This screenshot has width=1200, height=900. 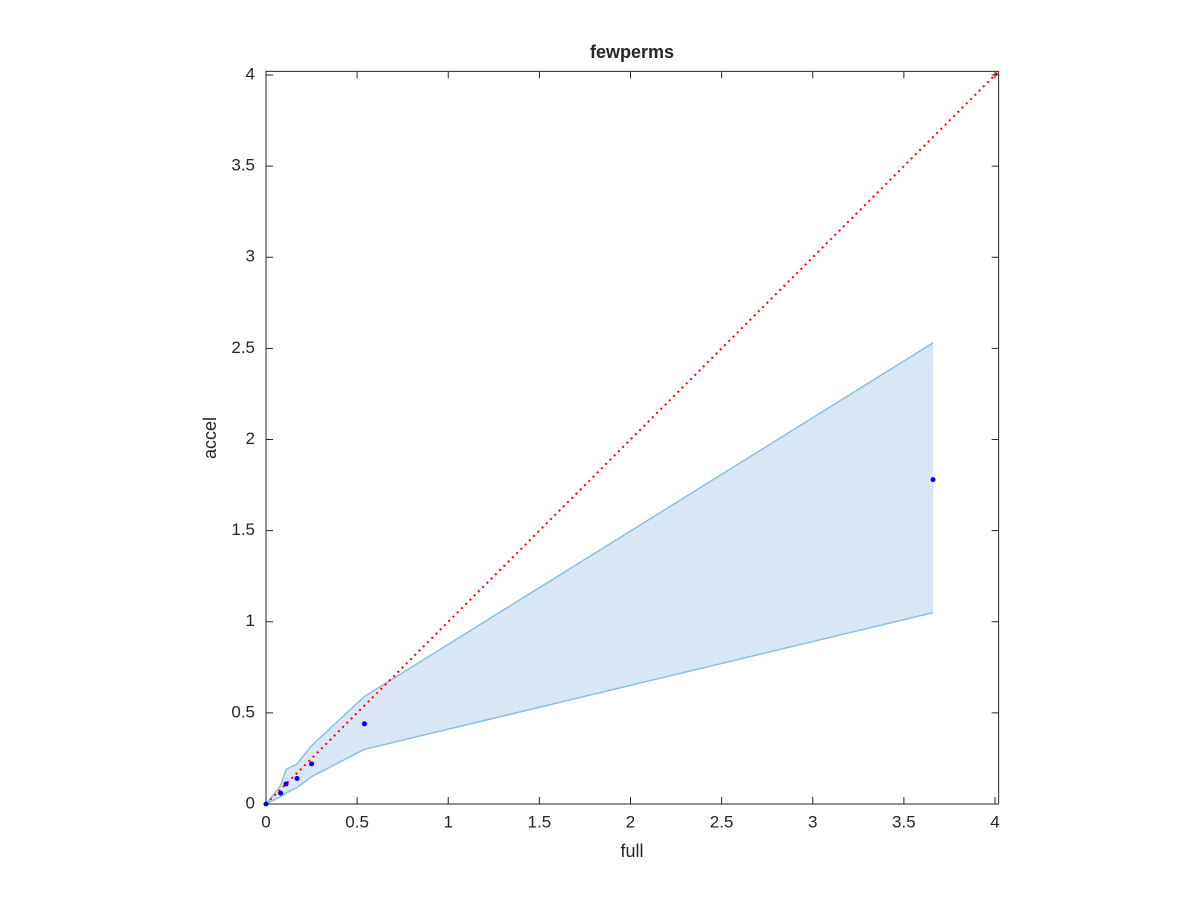 What do you see at coordinates (994, 821) in the screenshot?
I see `x-tick-label: 4` at bounding box center [994, 821].